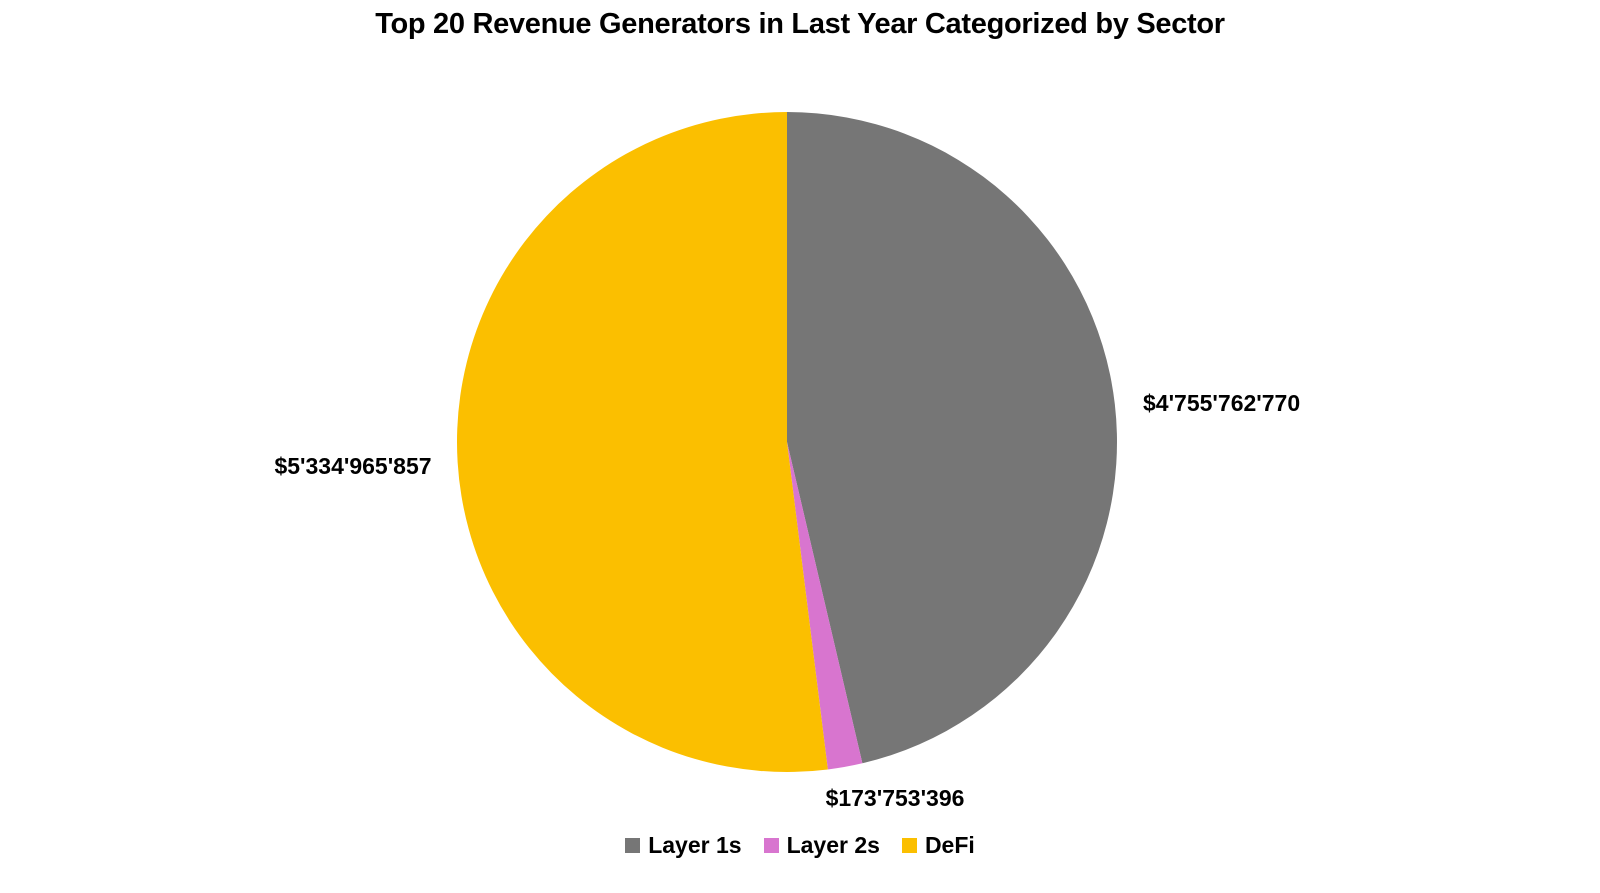  I want to click on legend-item-defi: DeFi, so click(938, 845).